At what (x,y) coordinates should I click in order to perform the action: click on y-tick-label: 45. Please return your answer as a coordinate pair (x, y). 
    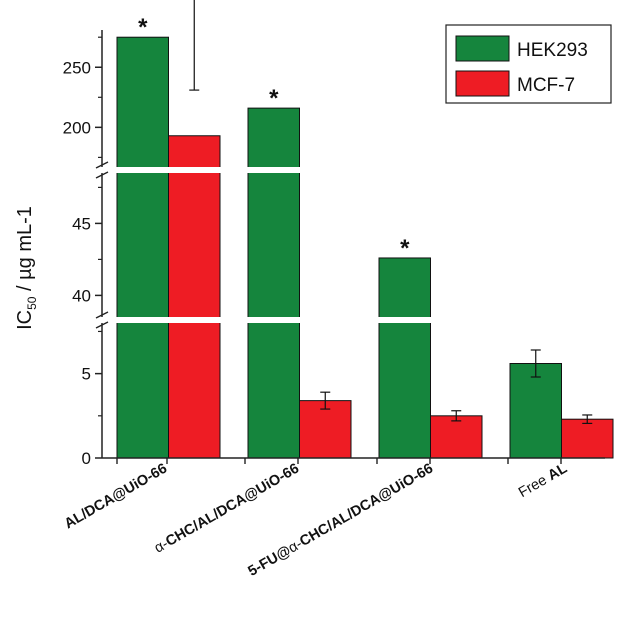
    Looking at the image, I should click on (81, 223).